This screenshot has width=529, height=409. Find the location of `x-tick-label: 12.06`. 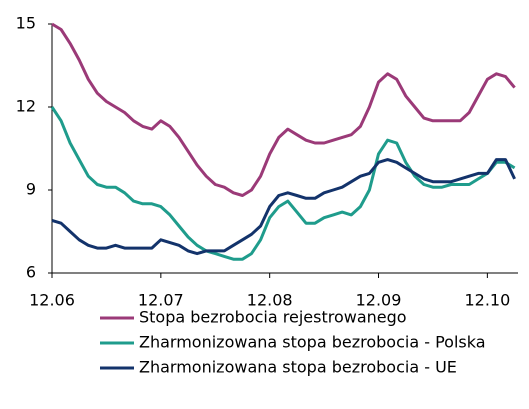

x-tick-label: 12.06 is located at coordinates (52, 300).